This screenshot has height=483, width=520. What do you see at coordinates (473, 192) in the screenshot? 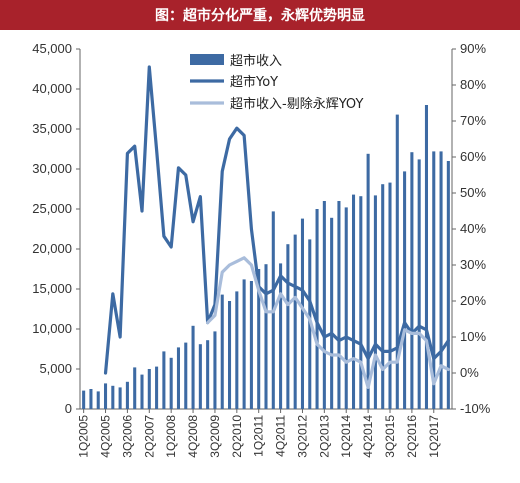
I see `y-right-tick-label: 50%` at bounding box center [473, 192].